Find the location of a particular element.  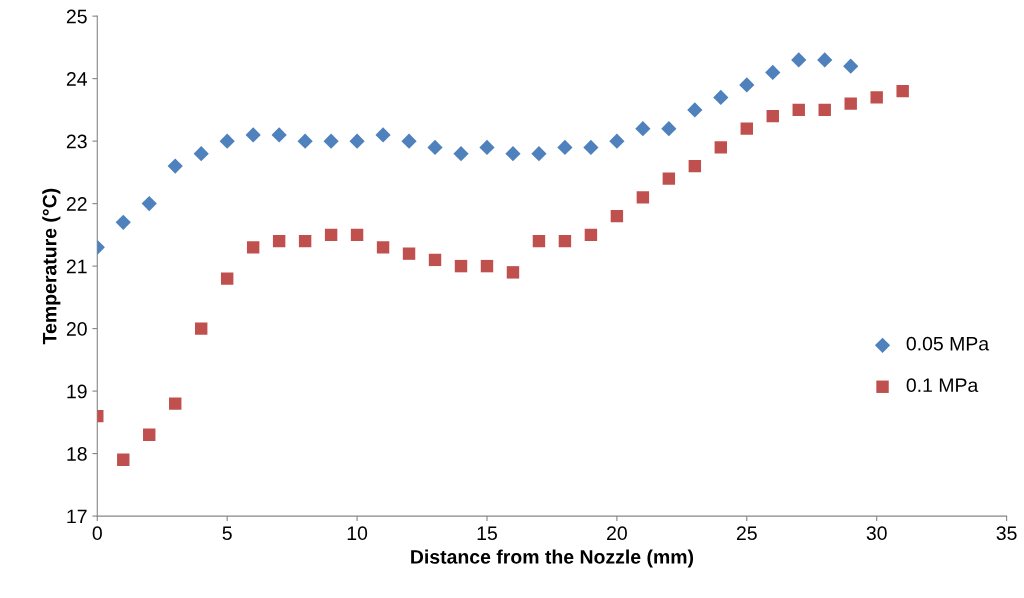

y-tick-label: 18 is located at coordinates (77, 454).